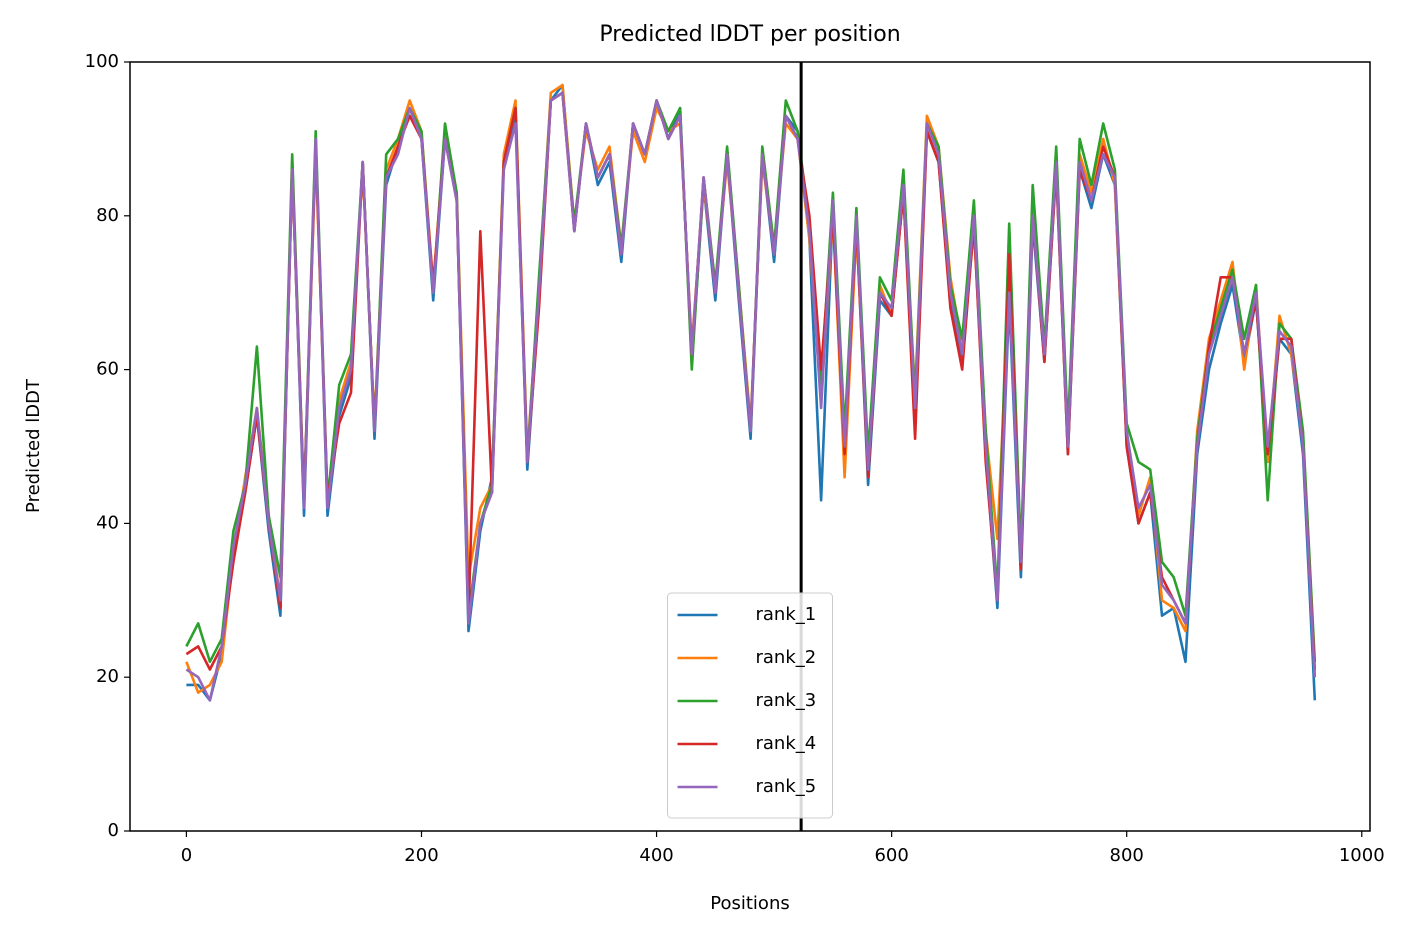  I want to click on x-tick-label: 0, so click(186, 855).